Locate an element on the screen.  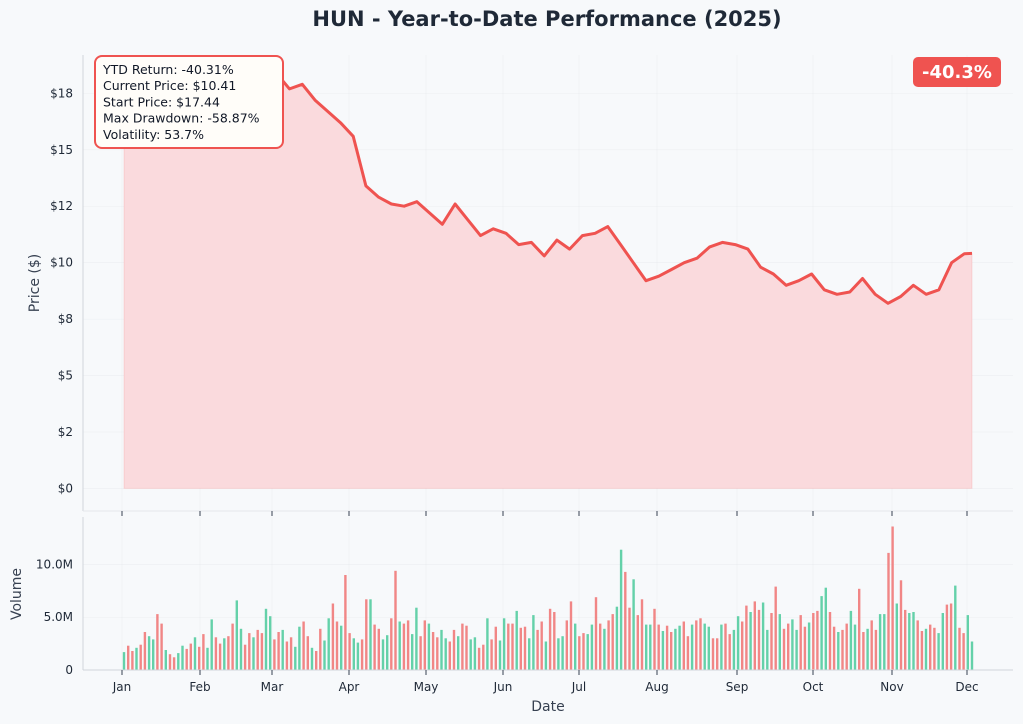
x-tick-label: Sep is located at coordinates (737, 687).